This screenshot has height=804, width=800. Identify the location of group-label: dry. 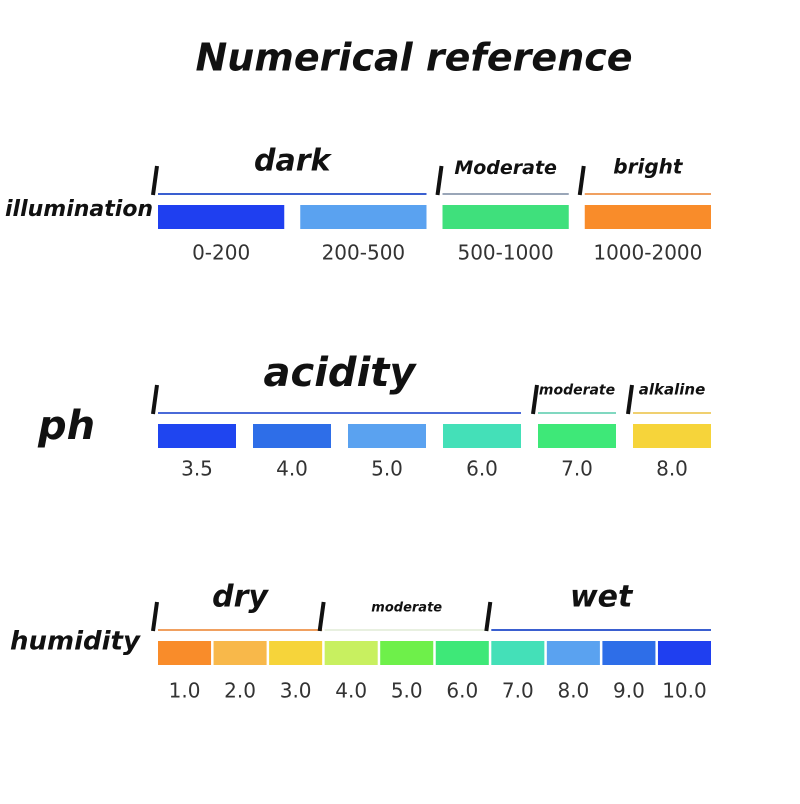
(240, 597).